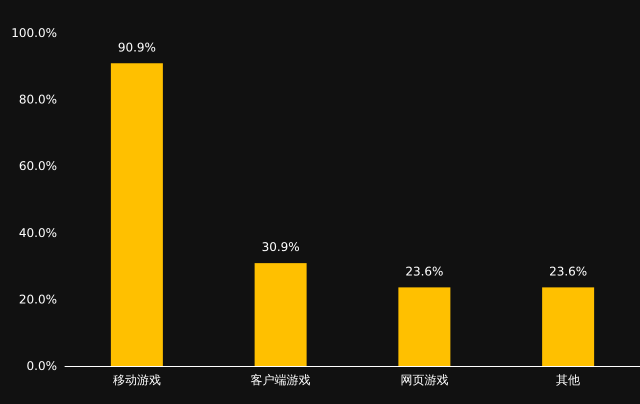  Describe the element at coordinates (37, 299) in the screenshot. I see `y-tick-label: 20.0%` at that location.